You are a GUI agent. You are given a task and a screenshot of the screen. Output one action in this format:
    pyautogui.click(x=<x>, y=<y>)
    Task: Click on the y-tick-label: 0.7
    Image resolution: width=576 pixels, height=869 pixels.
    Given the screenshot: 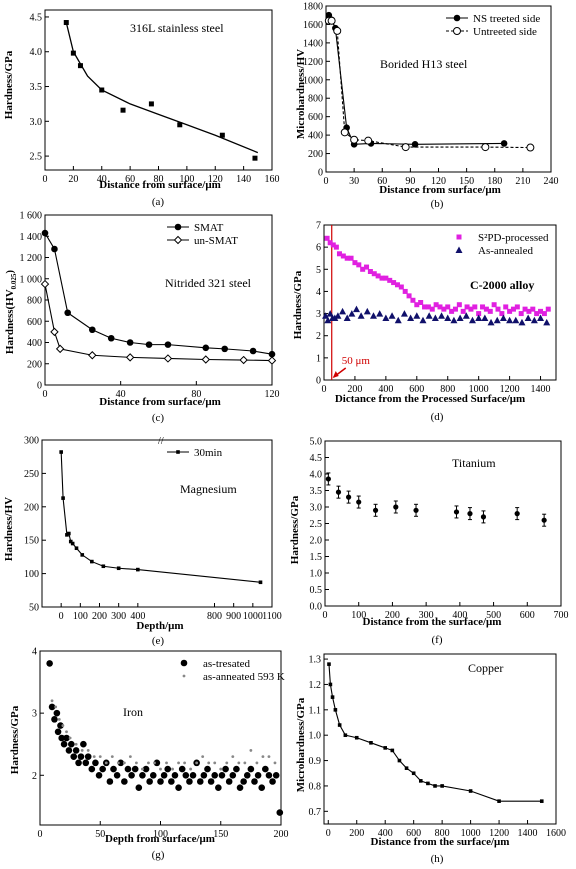 What is the action you would take?
    pyautogui.click(x=315, y=812)
    